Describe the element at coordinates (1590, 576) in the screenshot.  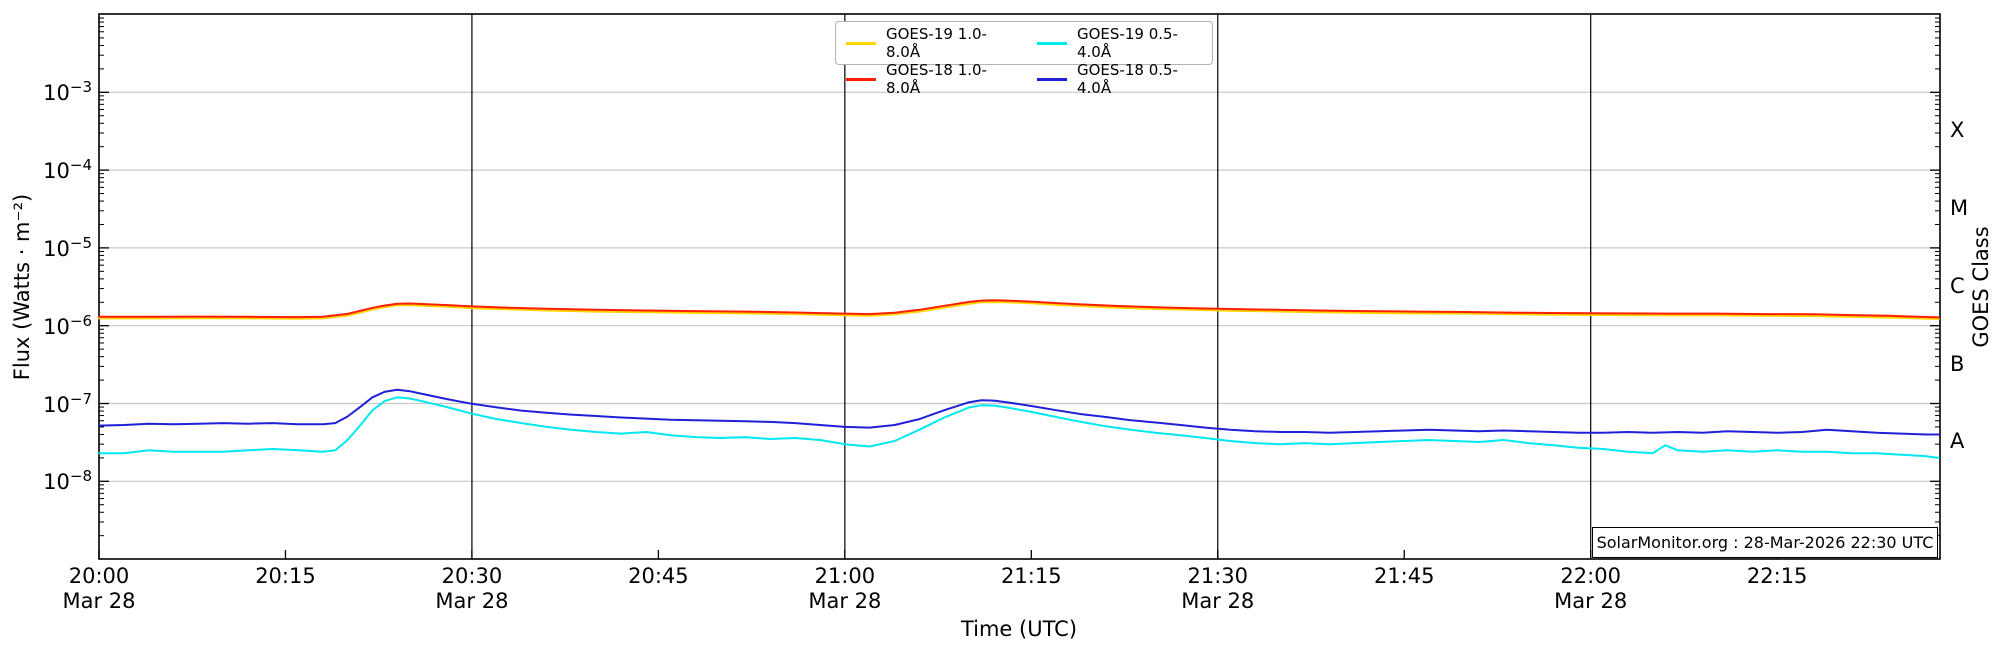
I see `x-tick-label: 22:00` at that location.